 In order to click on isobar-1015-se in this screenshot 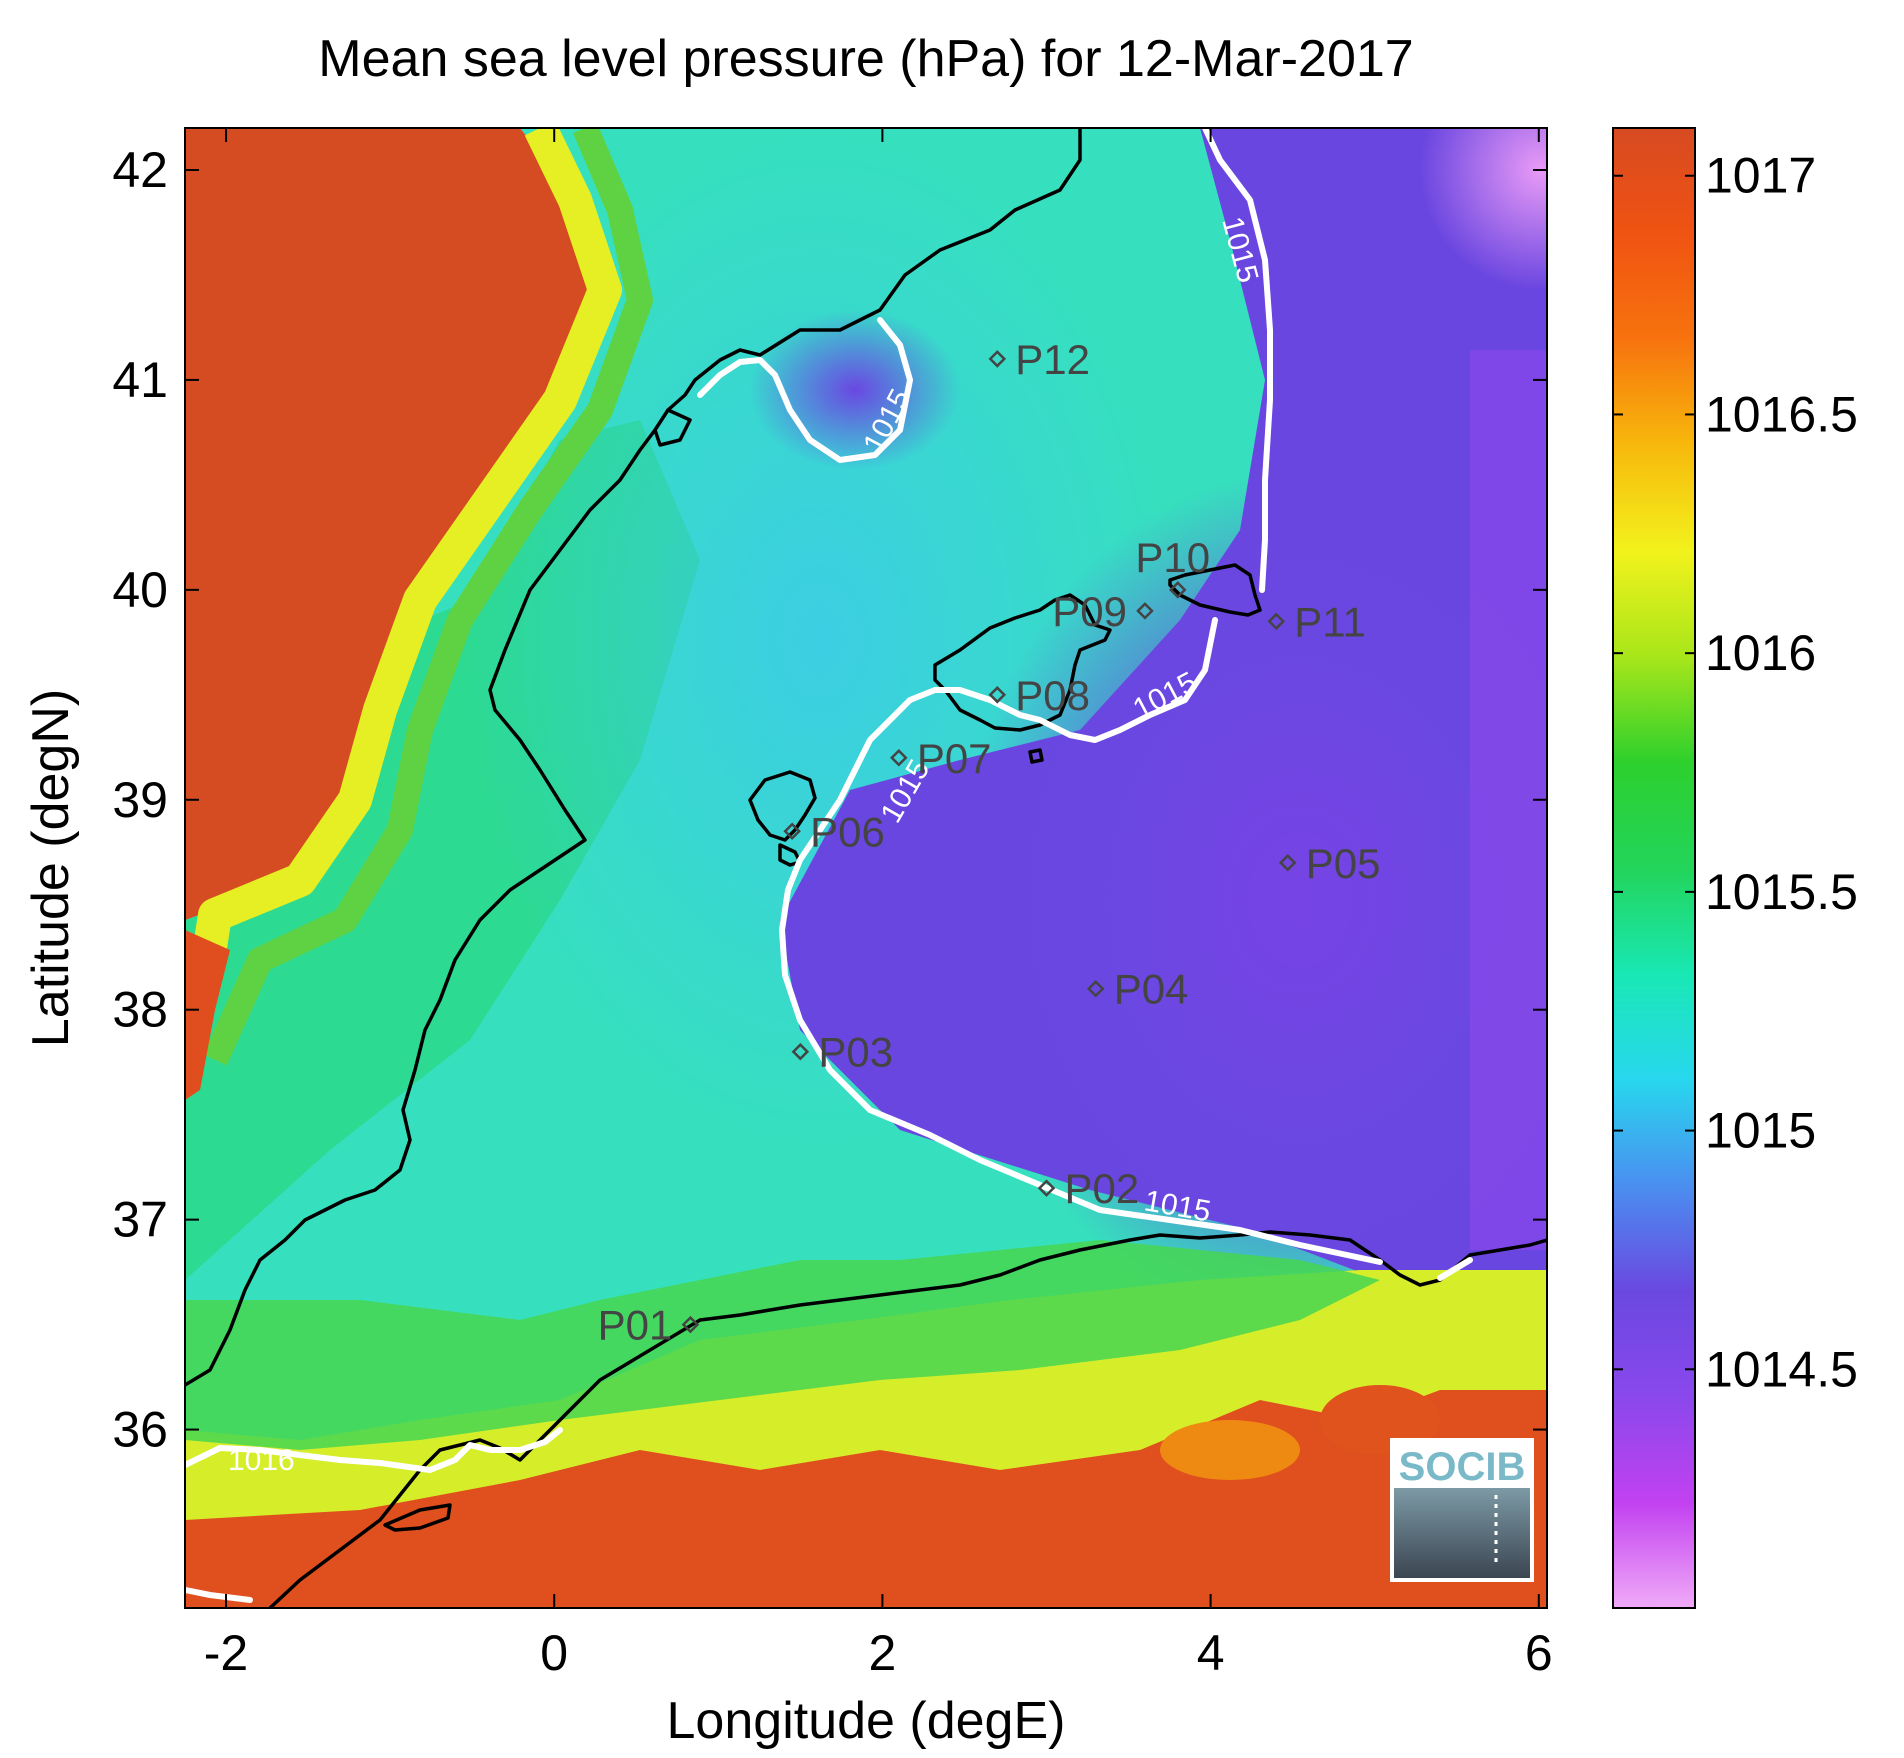, I will do `click(1455, 1269)`.